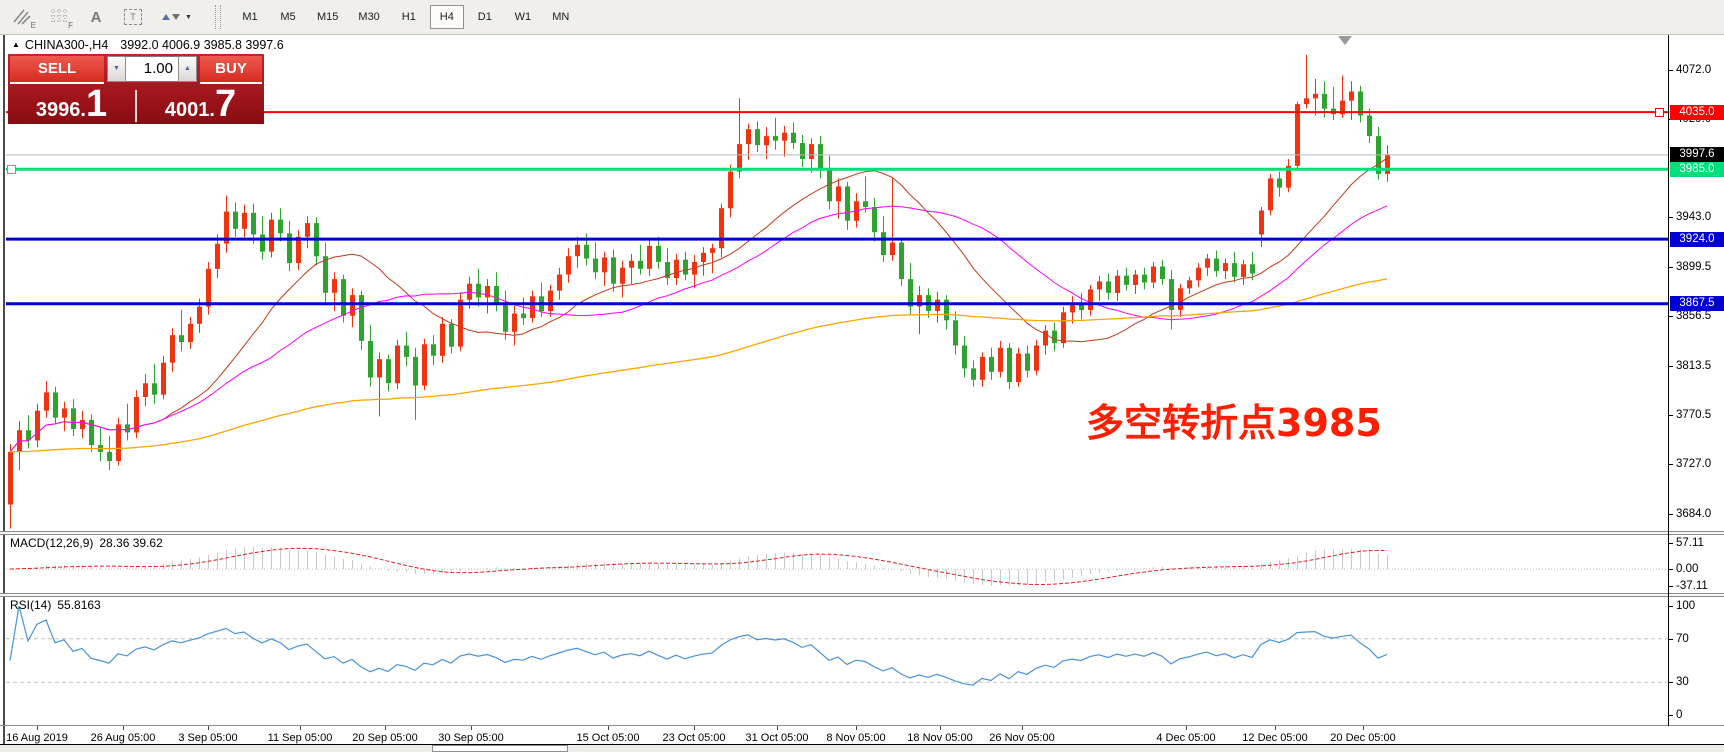 The height and width of the screenshot is (752, 1724). What do you see at coordinates (79, 605) in the screenshot?
I see `rsi-value: 55.8163` at bounding box center [79, 605].